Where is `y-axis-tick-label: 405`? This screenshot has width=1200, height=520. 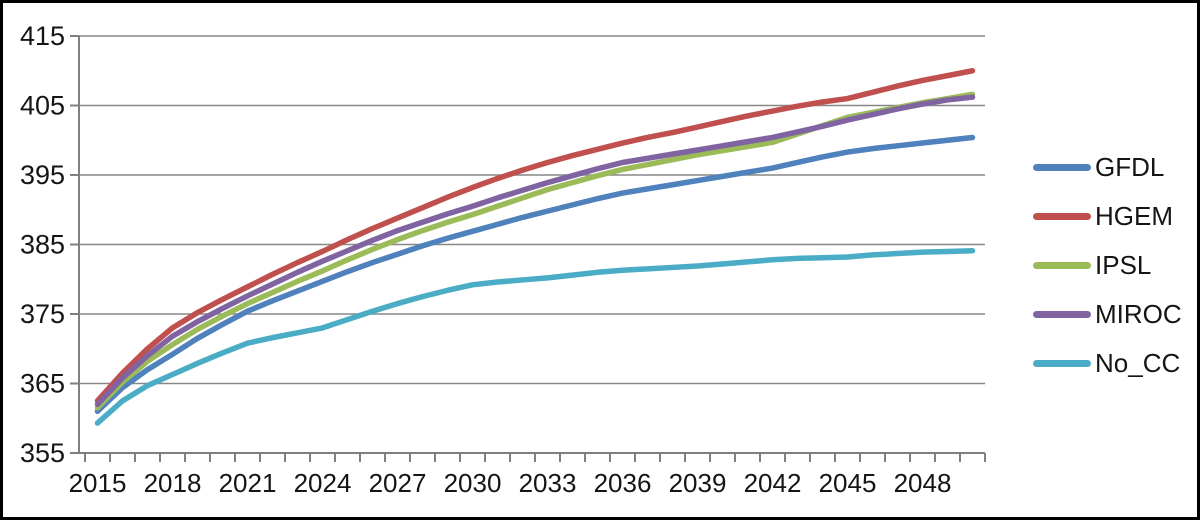
y-axis-tick-label: 405 is located at coordinates (42, 106).